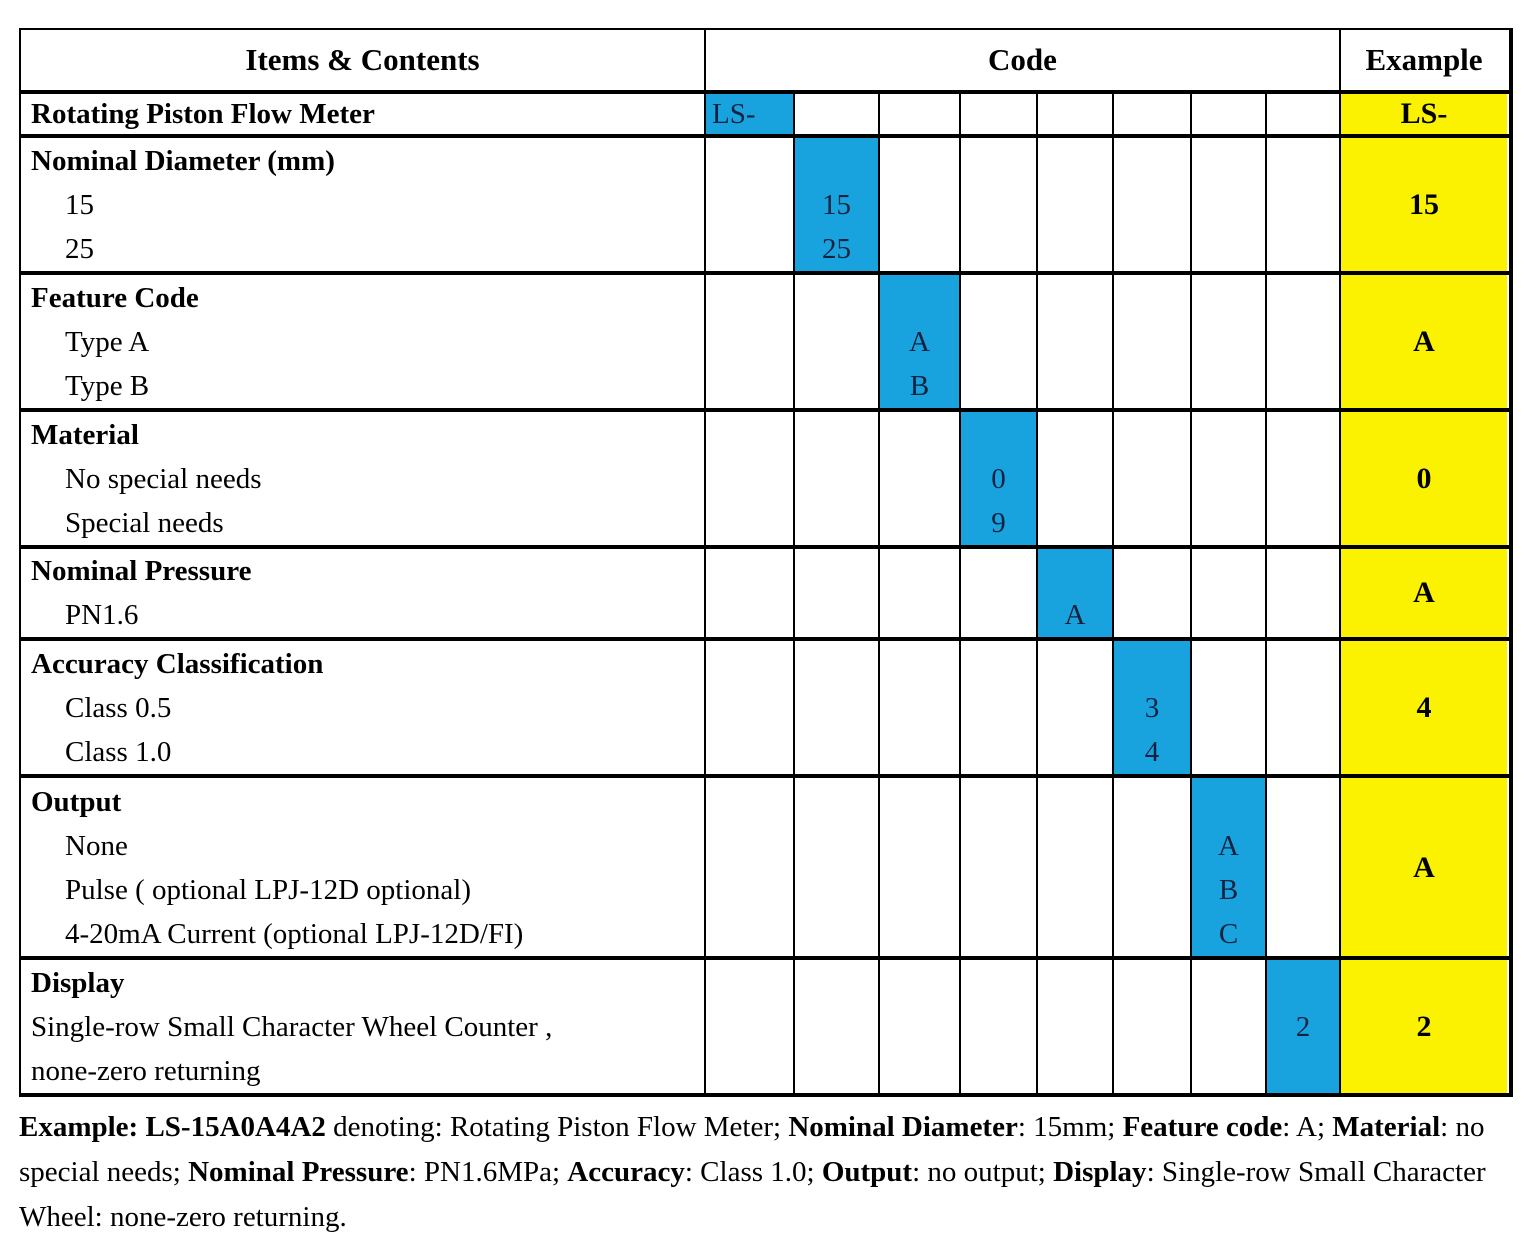 The height and width of the screenshot is (1246, 1536). What do you see at coordinates (557, 1127) in the screenshot?
I see `footer-segment: denoting: Rotating Piston Flow Meter;` at bounding box center [557, 1127].